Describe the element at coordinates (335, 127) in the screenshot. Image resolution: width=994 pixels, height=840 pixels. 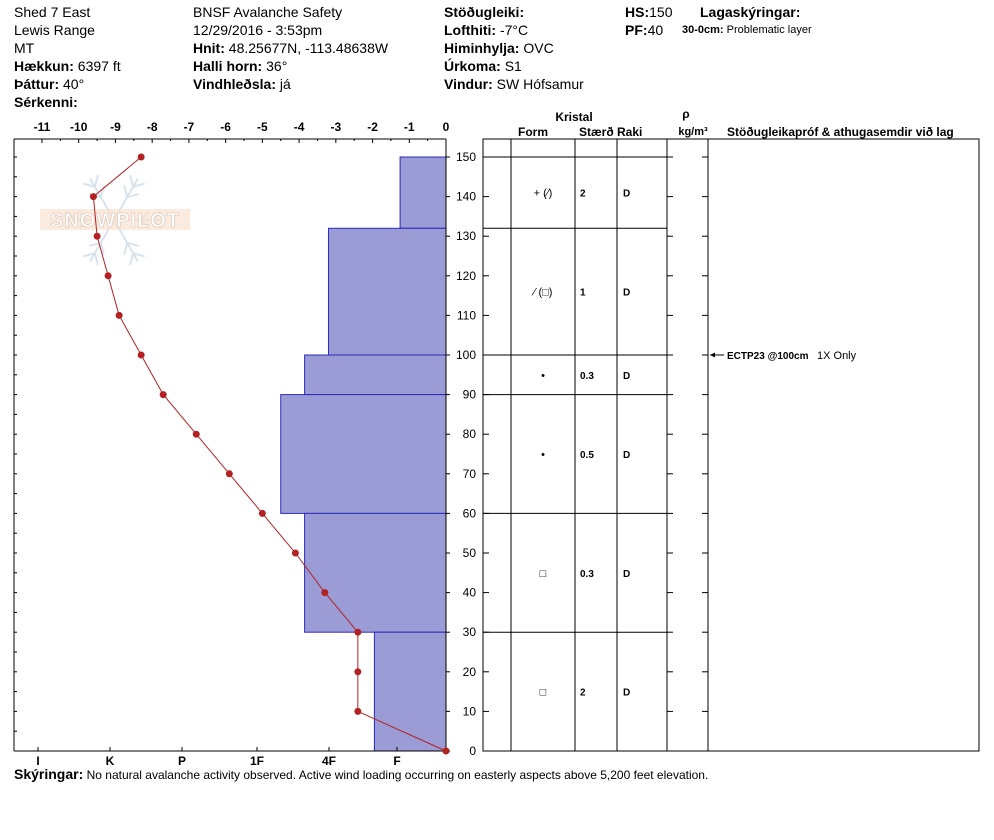
I see `temp-tick-label: -3` at that location.